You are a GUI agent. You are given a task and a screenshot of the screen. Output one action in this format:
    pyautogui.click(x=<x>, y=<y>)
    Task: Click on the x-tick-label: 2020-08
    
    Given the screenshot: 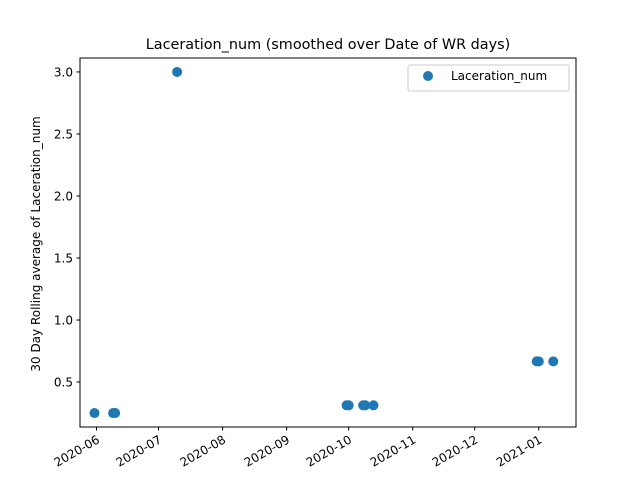 What is the action you would take?
    pyautogui.click(x=203, y=450)
    